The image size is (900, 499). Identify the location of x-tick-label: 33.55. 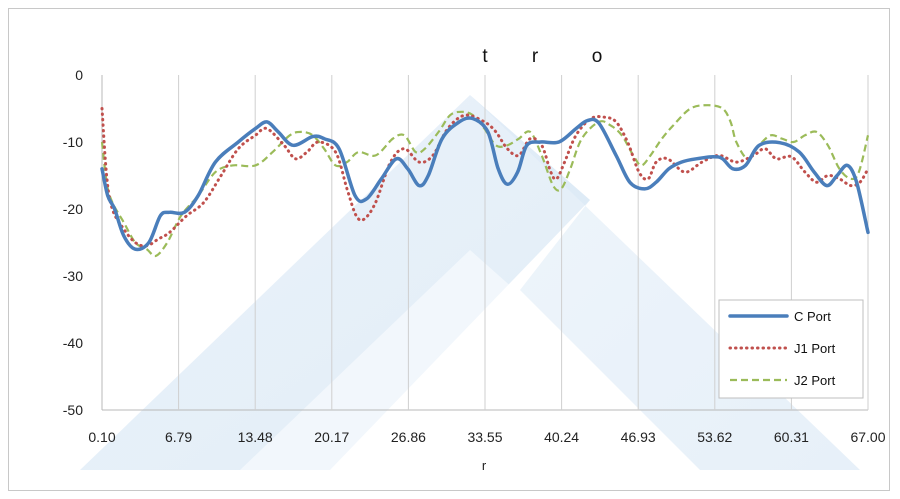
(484, 437).